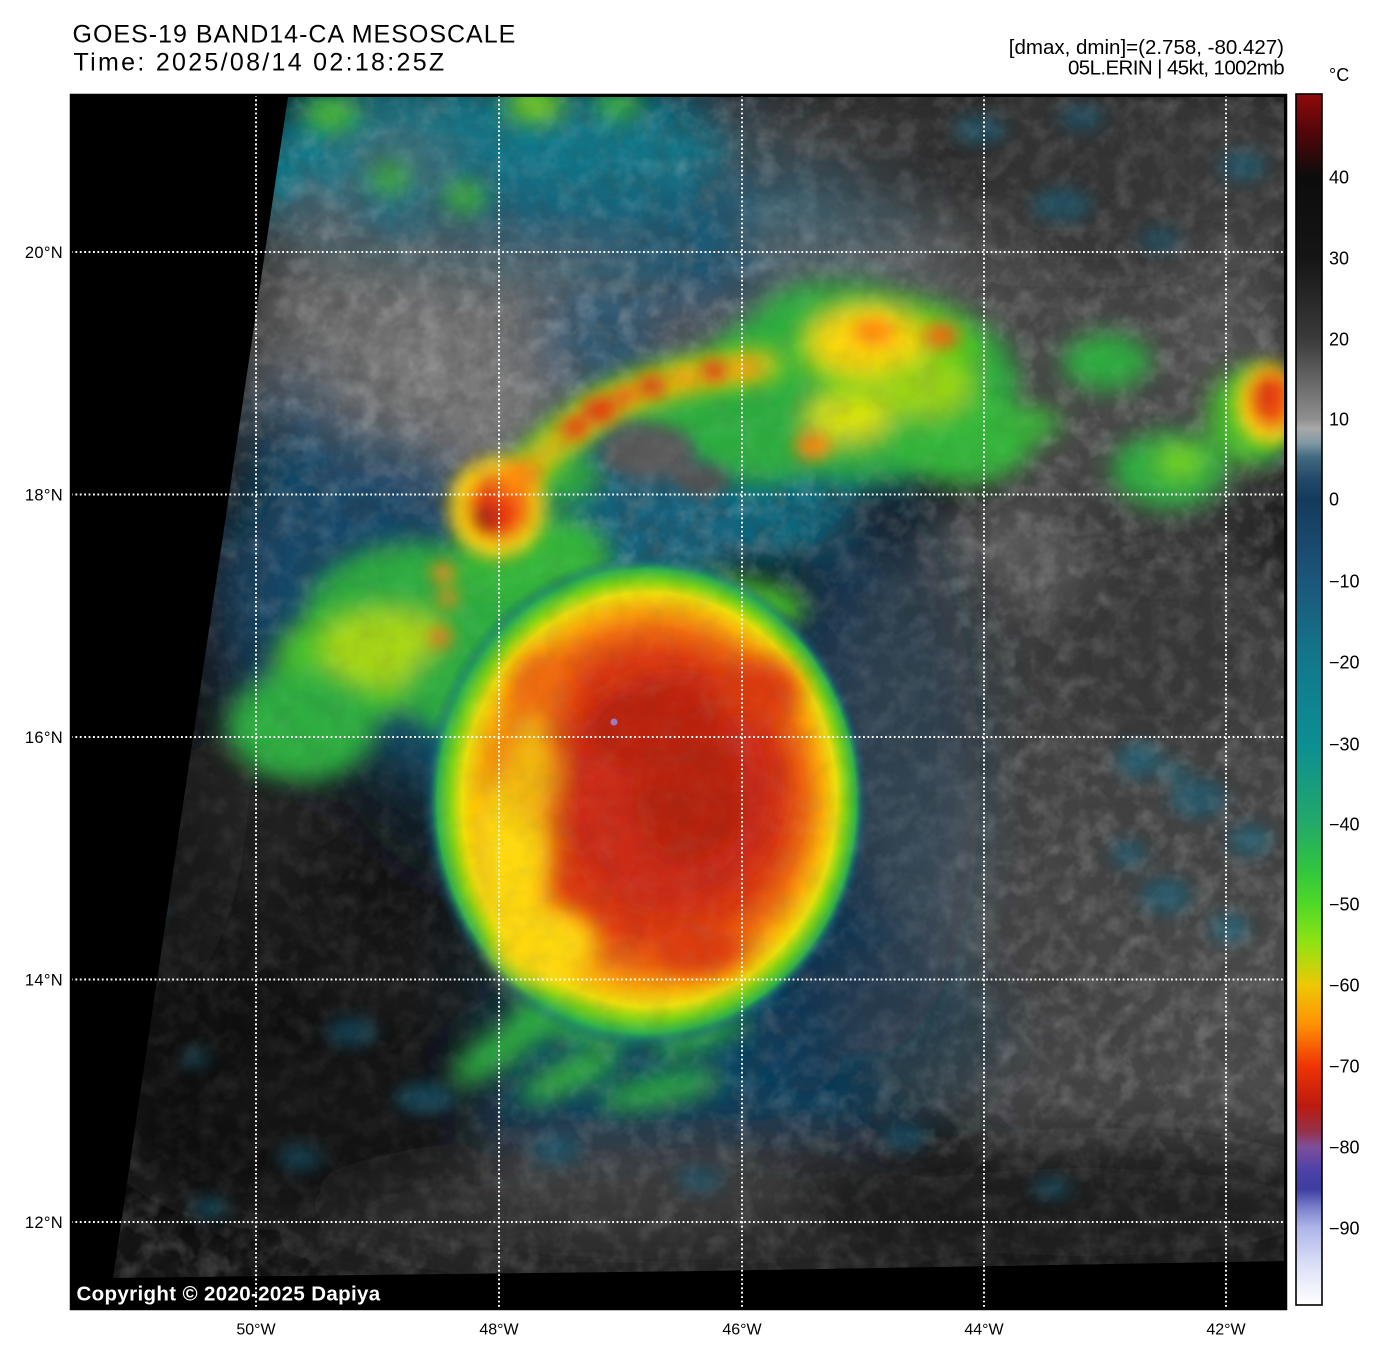 This screenshot has width=1390, height=1359. Describe the element at coordinates (1176, 68) in the screenshot. I see `svg-text: 05L.ERIN | 45kt, 1002mb` at that location.